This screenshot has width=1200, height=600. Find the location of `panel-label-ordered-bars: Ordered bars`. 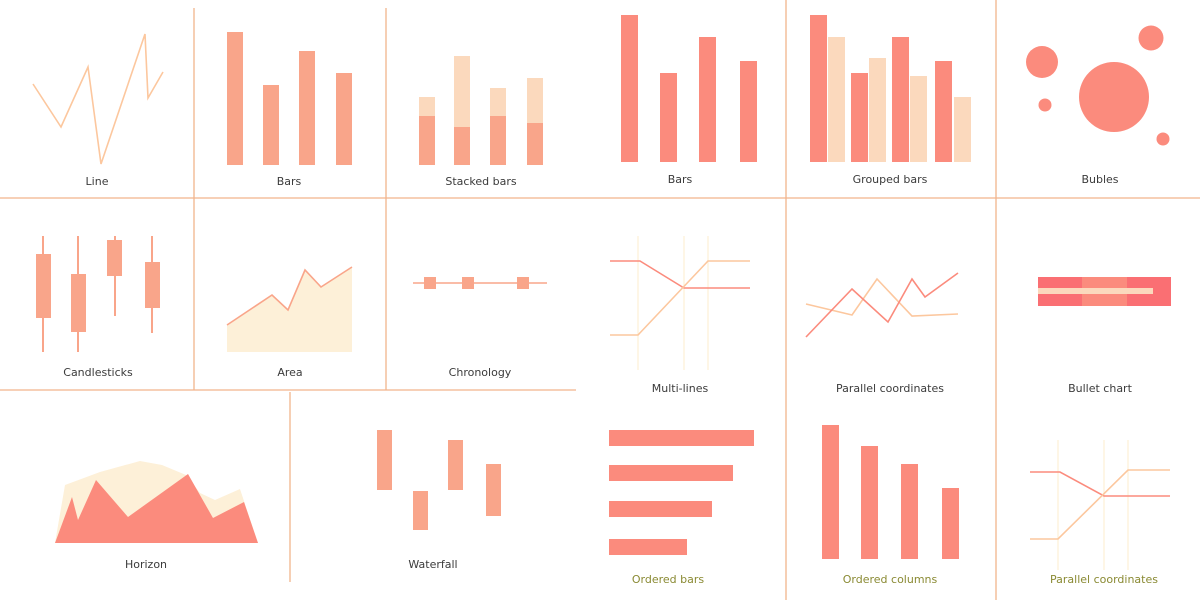

panel-label-ordered-bars: Ordered bars is located at coordinates (668, 579).